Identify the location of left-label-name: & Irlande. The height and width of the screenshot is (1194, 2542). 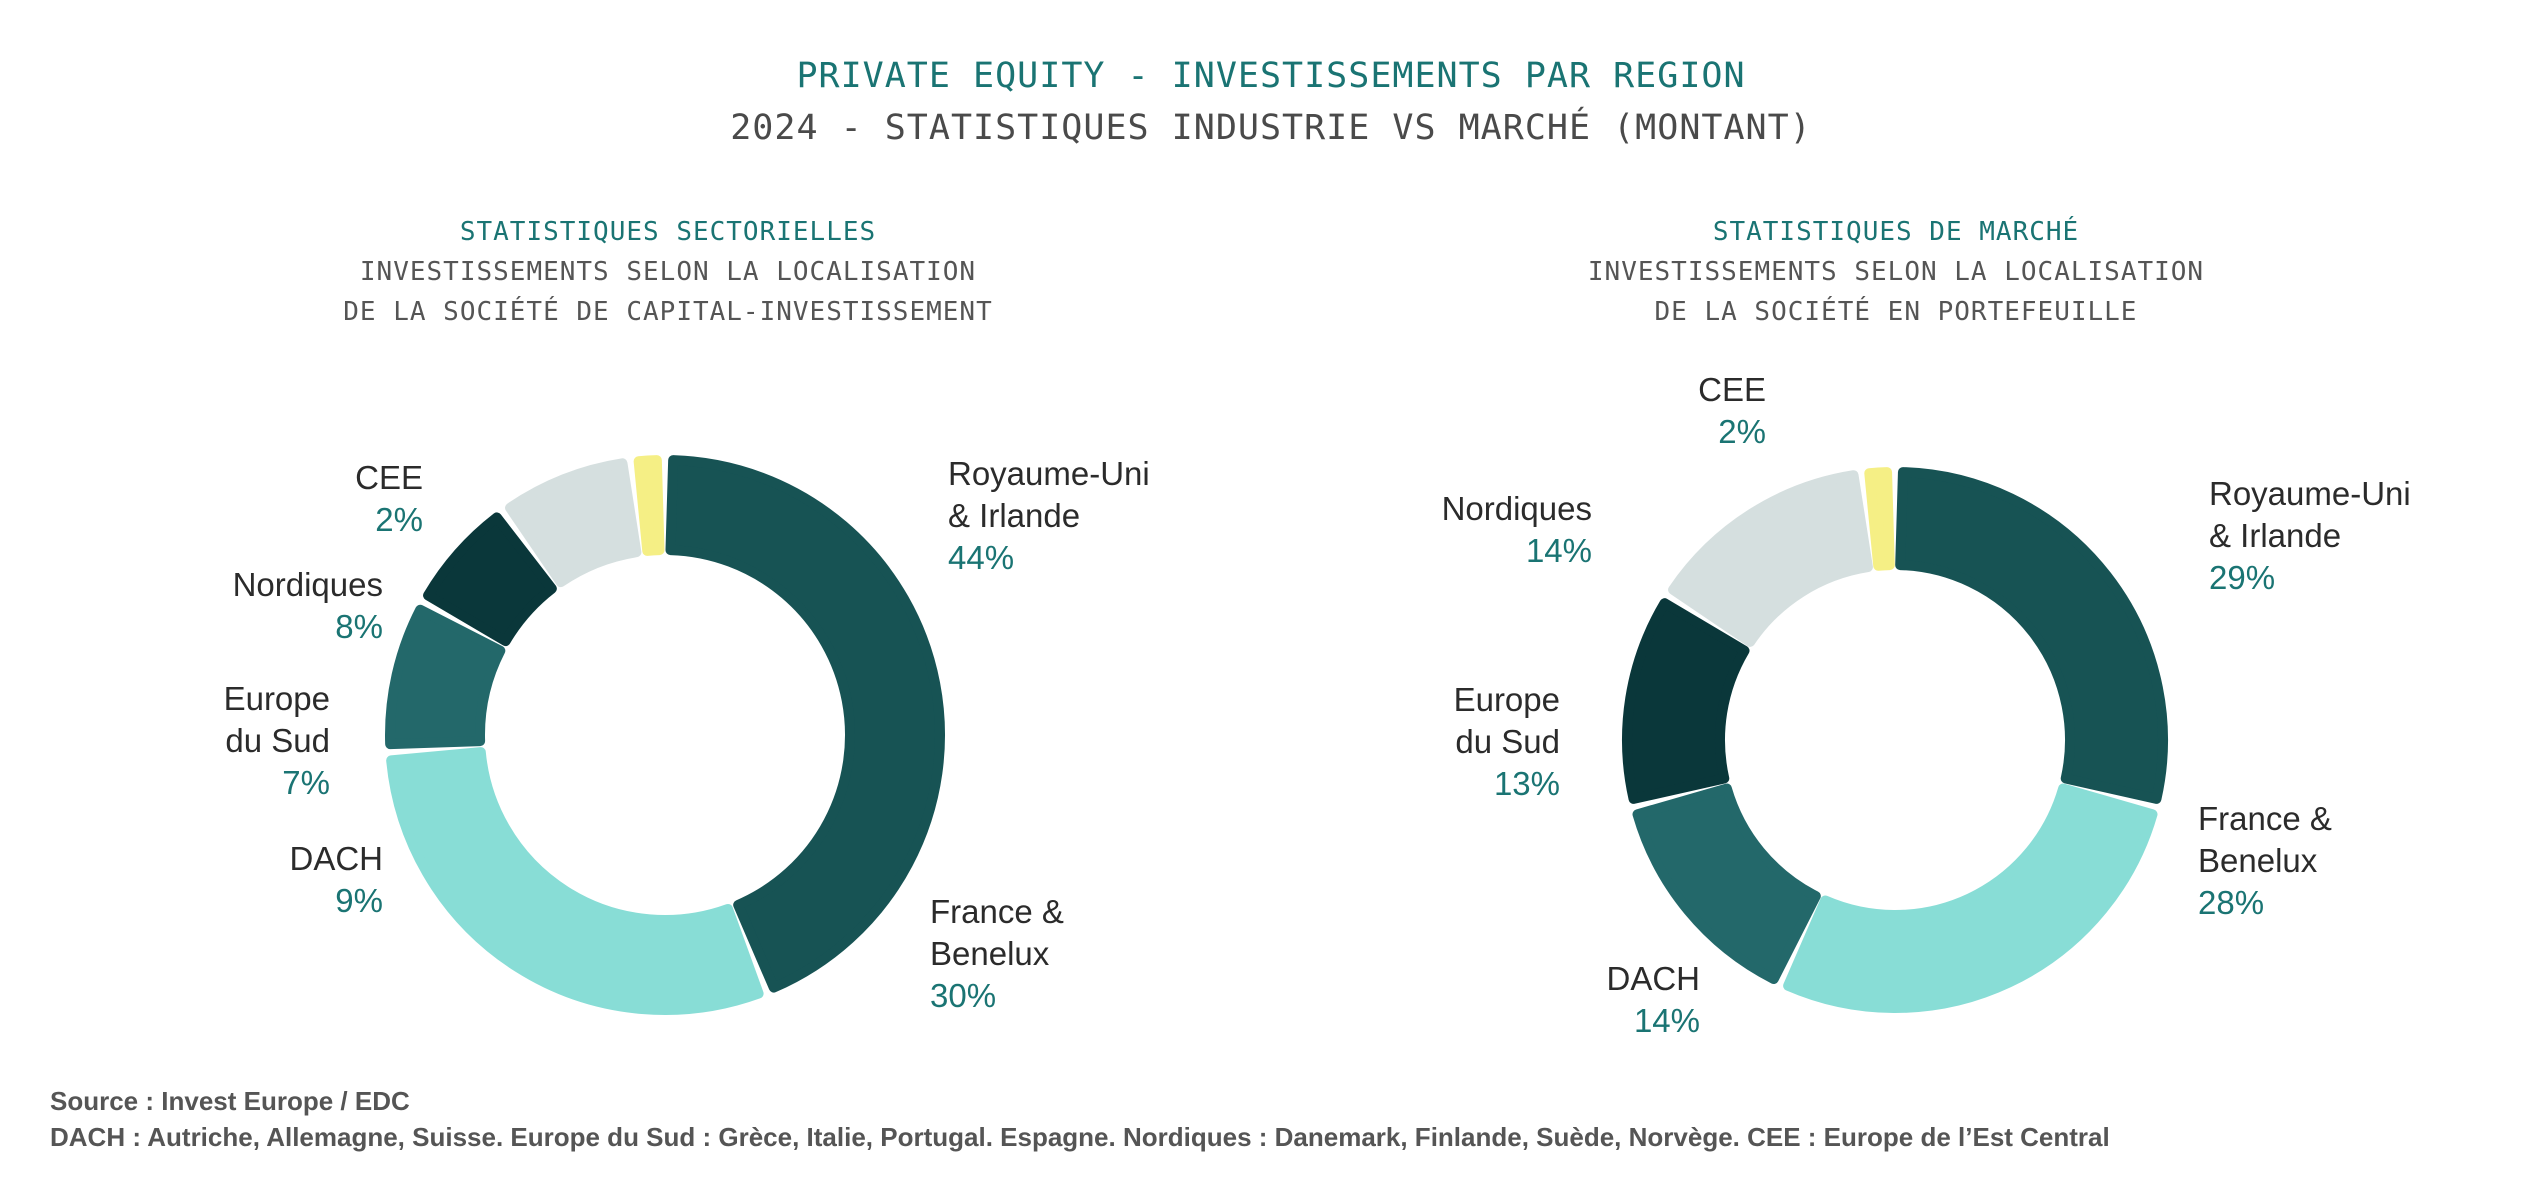
(1014, 515).